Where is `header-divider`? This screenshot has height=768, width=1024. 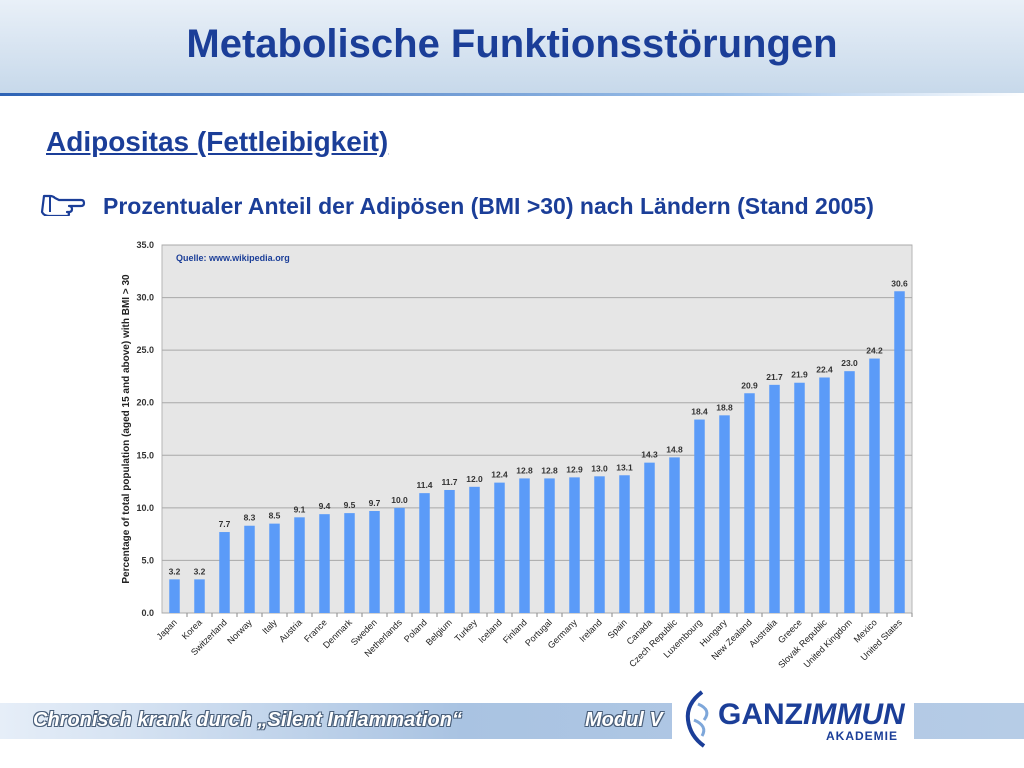
header-divider is located at coordinates (512, 94).